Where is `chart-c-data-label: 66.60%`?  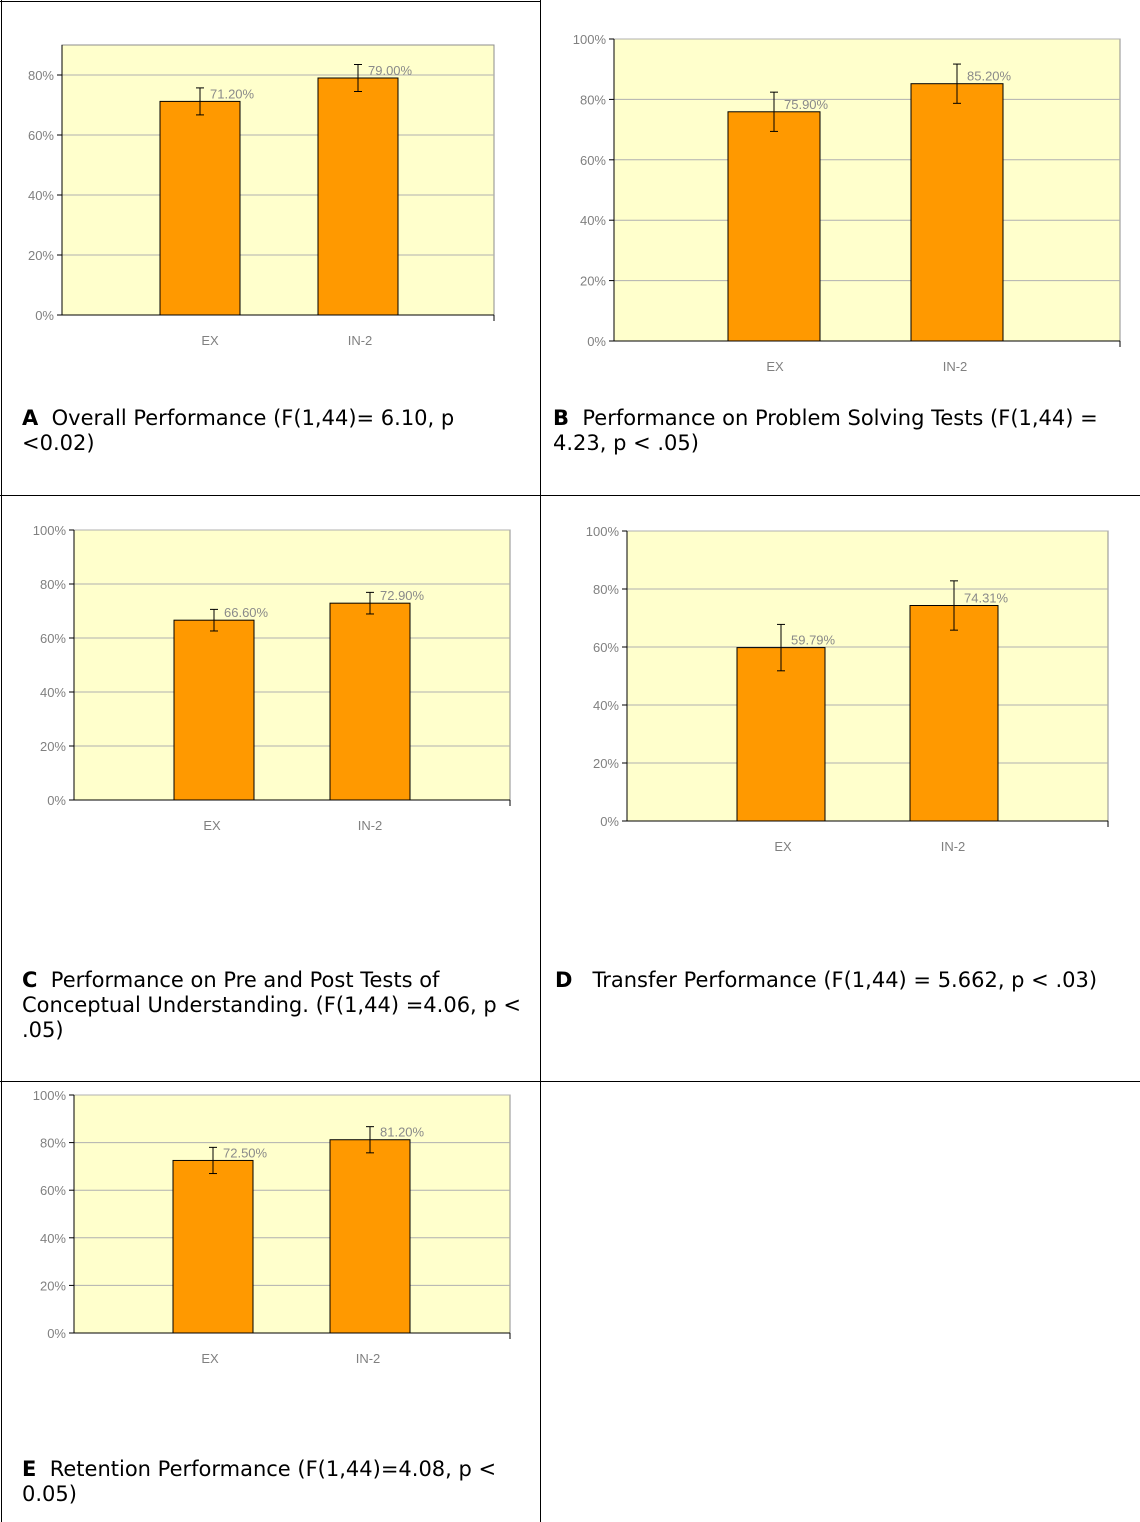 chart-c-data-label: 66.60% is located at coordinates (246, 612).